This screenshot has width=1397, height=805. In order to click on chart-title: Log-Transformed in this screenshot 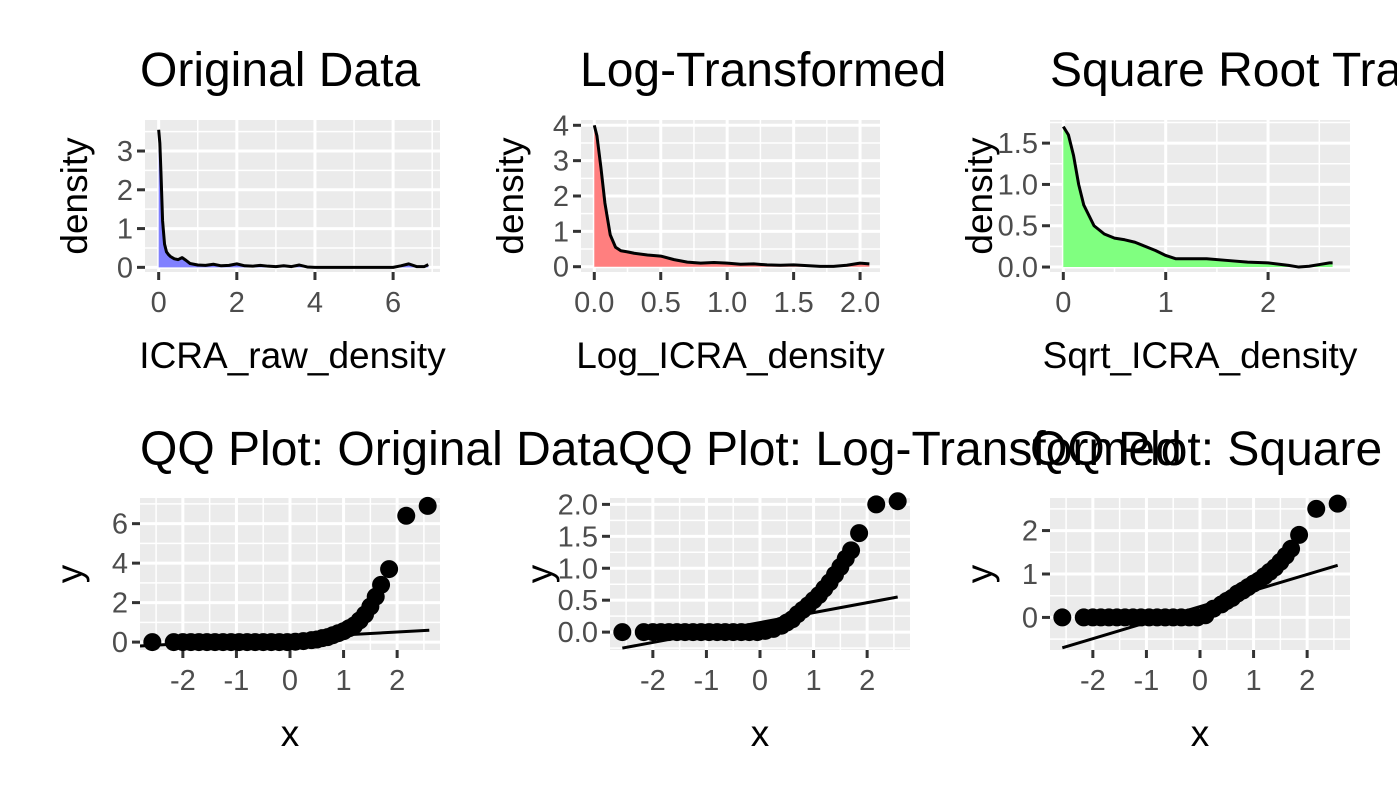, I will do `click(763, 70)`.